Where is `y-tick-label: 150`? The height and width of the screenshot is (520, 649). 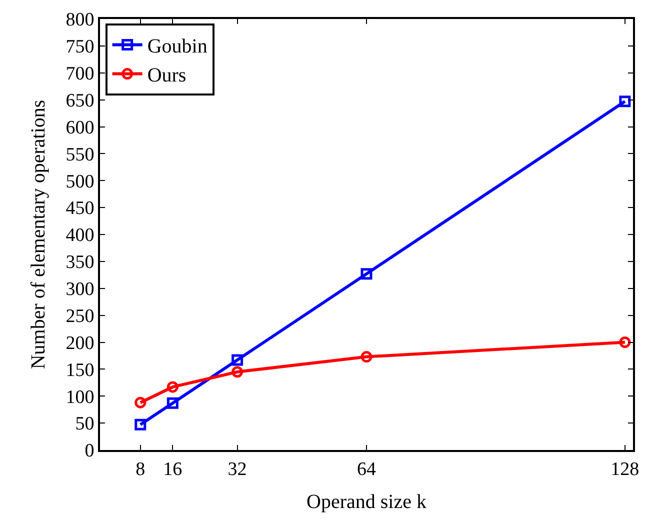 y-tick-label: 150 is located at coordinates (80, 370).